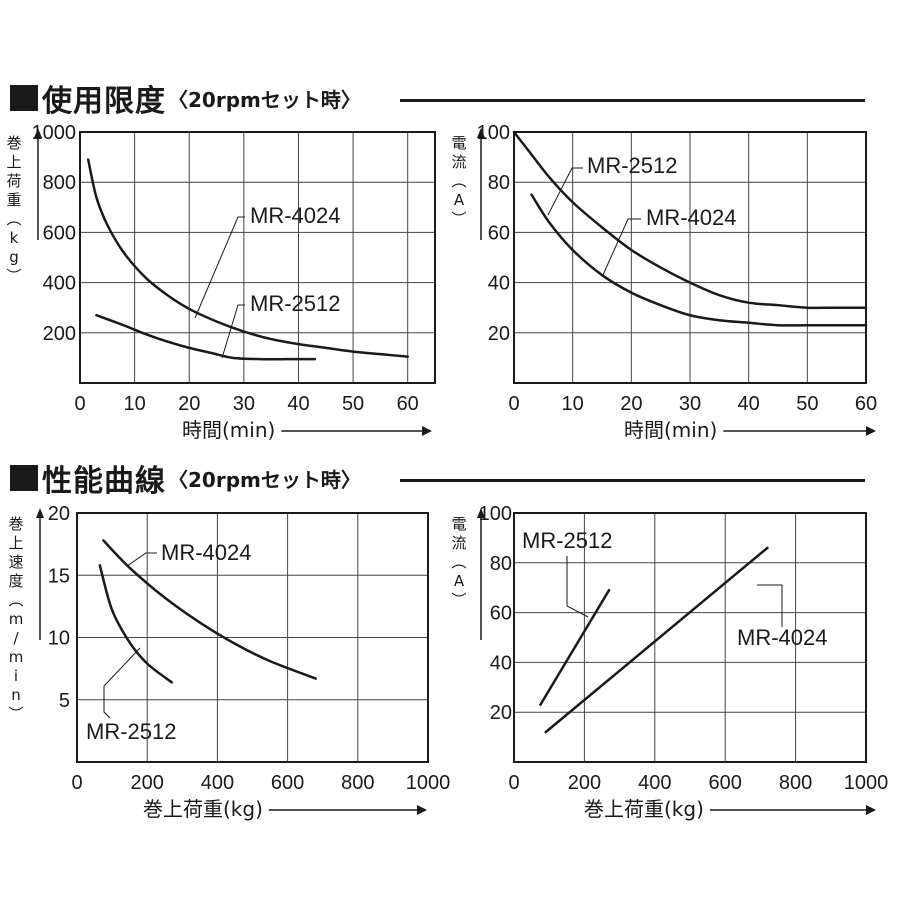 This screenshot has height=900, width=900. What do you see at coordinates (59, 284) in the screenshot?
I see `y-tick-label: 400` at bounding box center [59, 284].